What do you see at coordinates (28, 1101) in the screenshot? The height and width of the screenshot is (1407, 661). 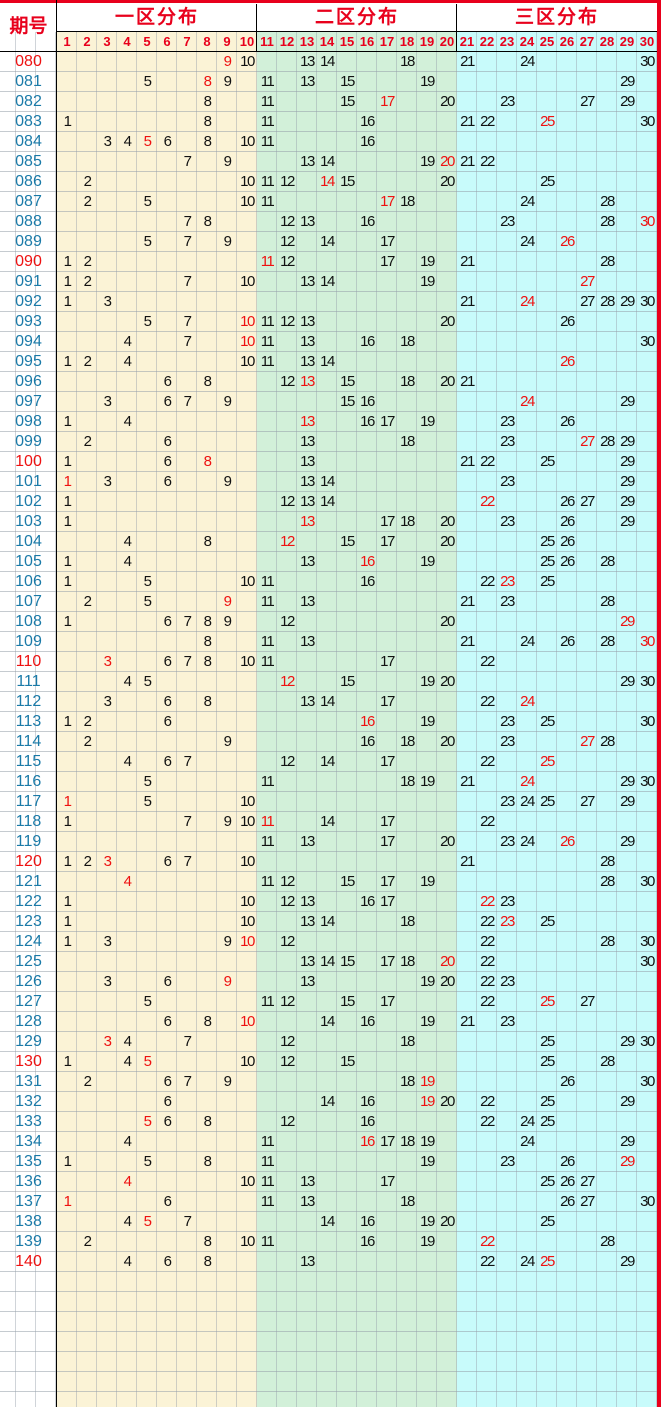 I see `issue-number: 132` at bounding box center [28, 1101].